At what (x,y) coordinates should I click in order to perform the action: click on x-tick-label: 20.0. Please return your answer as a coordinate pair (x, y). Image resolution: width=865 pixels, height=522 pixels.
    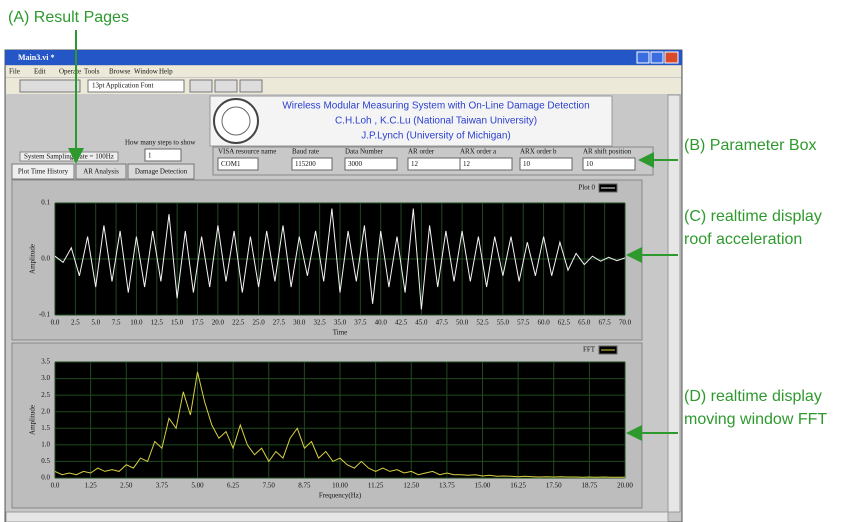
    Looking at the image, I should click on (218, 323).